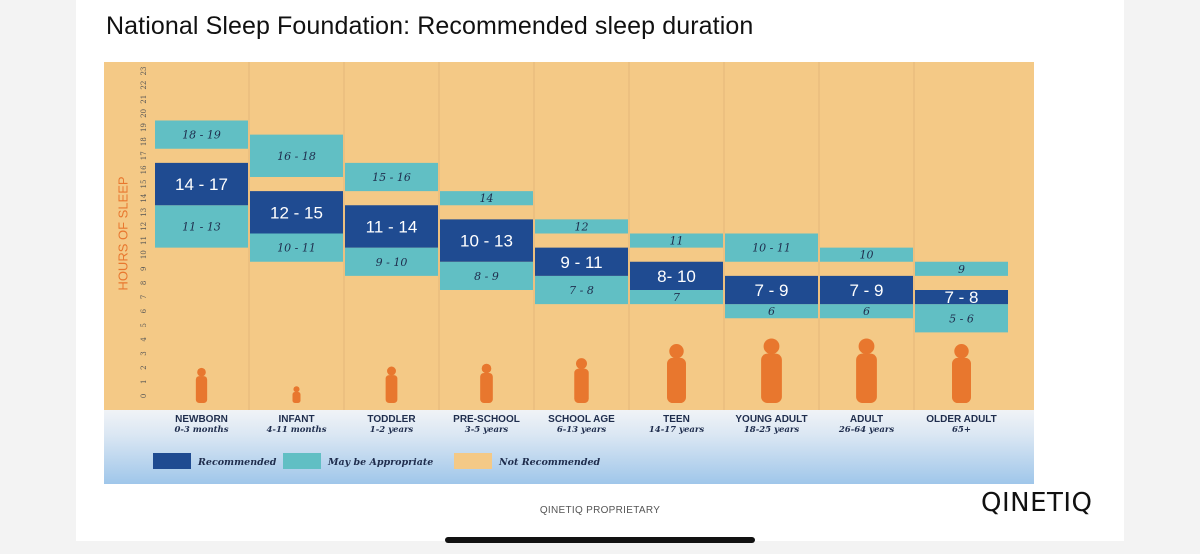  I want to click on y-tick-label: 22, so click(144, 85).